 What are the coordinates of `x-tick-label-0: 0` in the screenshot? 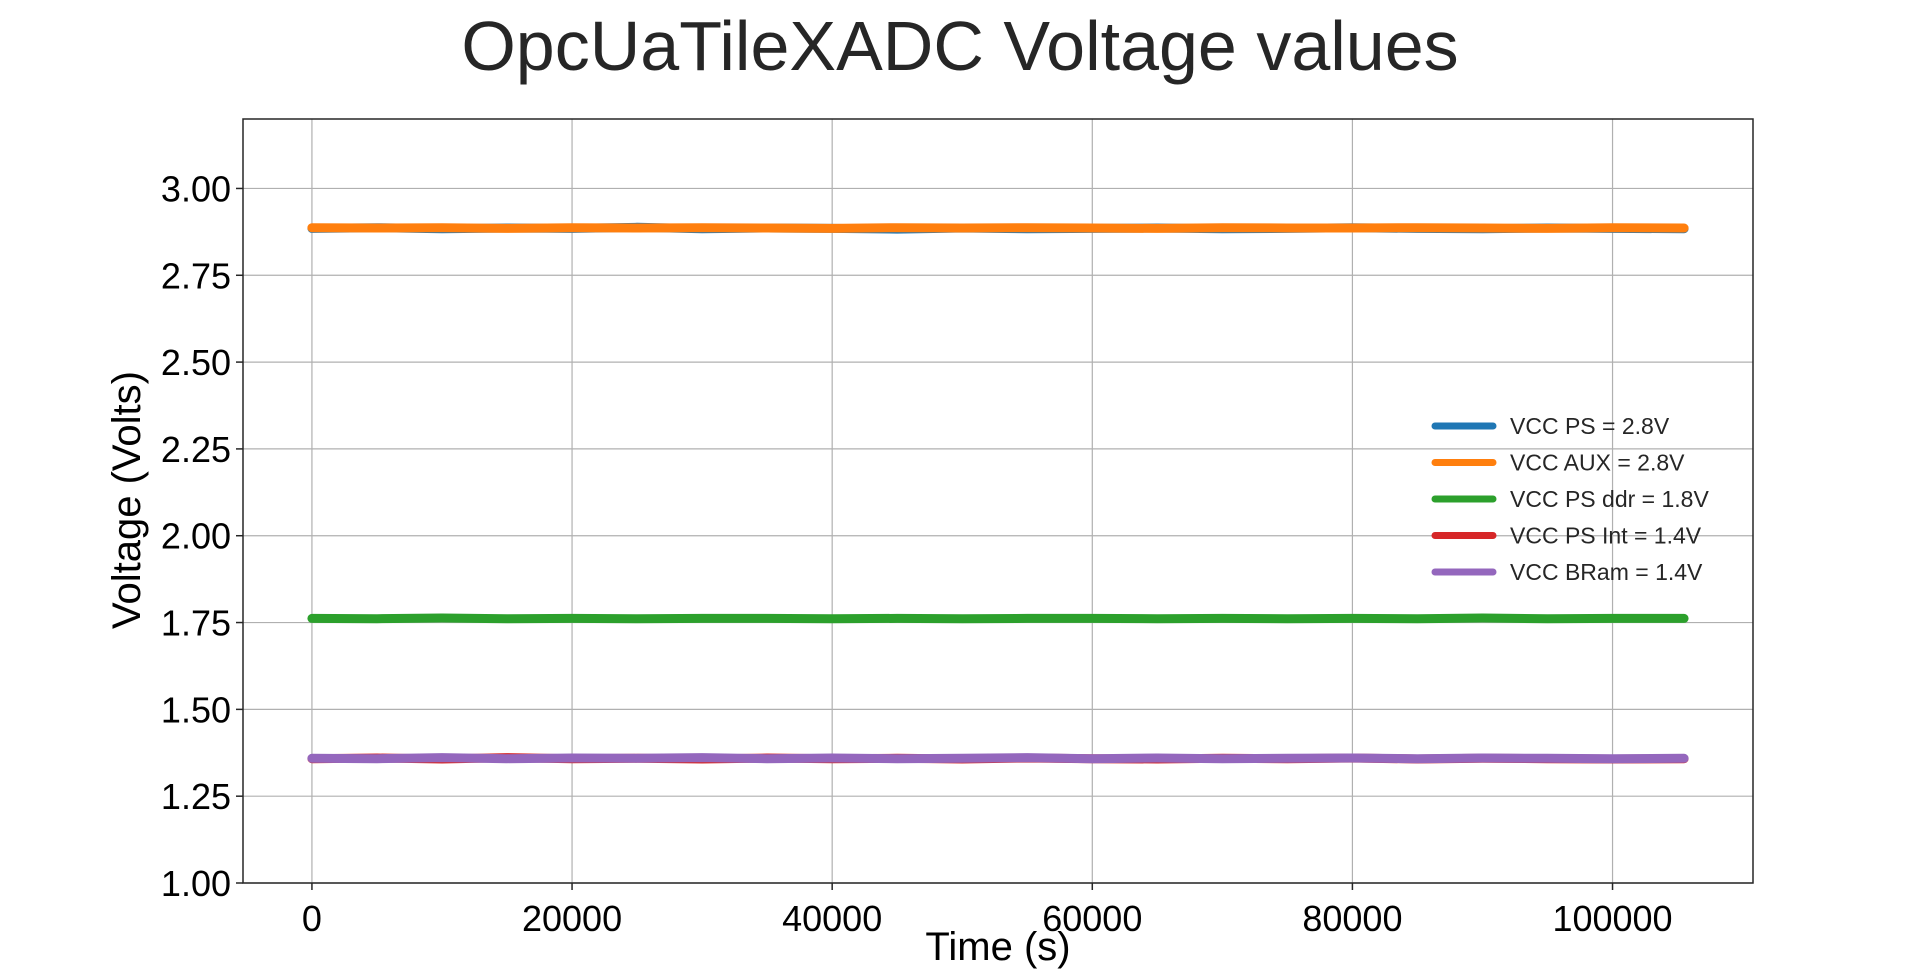 It's located at (312, 918).